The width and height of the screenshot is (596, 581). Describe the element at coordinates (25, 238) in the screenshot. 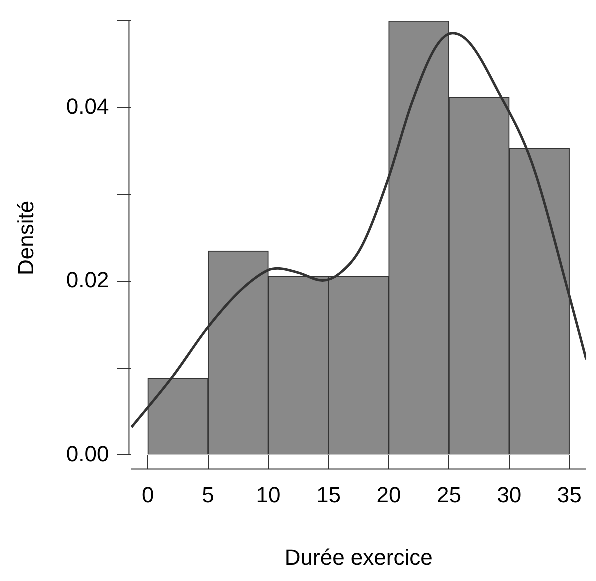

I see `y-axis-title: Densité` at that location.